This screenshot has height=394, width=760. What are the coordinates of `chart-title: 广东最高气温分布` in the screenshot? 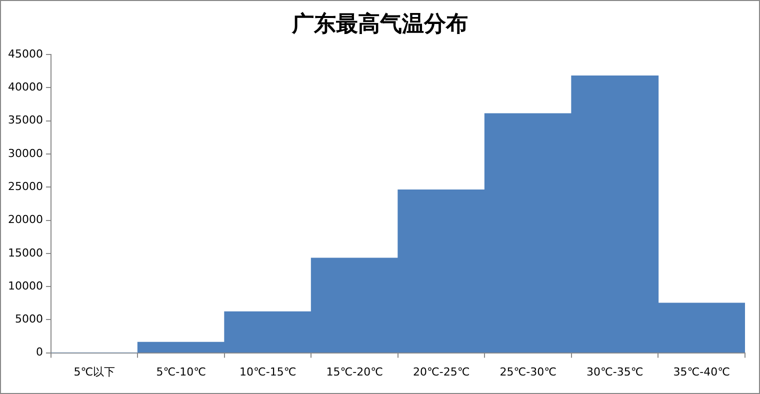 It's located at (379, 24).